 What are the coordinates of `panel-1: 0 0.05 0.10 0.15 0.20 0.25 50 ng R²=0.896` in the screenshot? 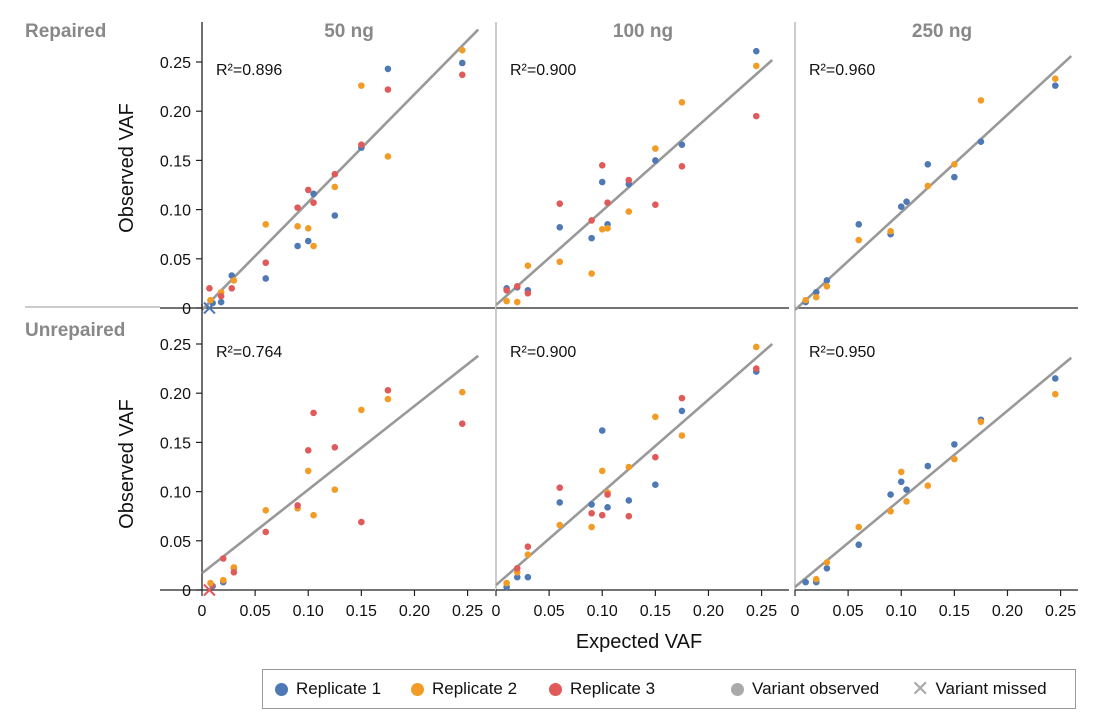 It's located at (327, 169).